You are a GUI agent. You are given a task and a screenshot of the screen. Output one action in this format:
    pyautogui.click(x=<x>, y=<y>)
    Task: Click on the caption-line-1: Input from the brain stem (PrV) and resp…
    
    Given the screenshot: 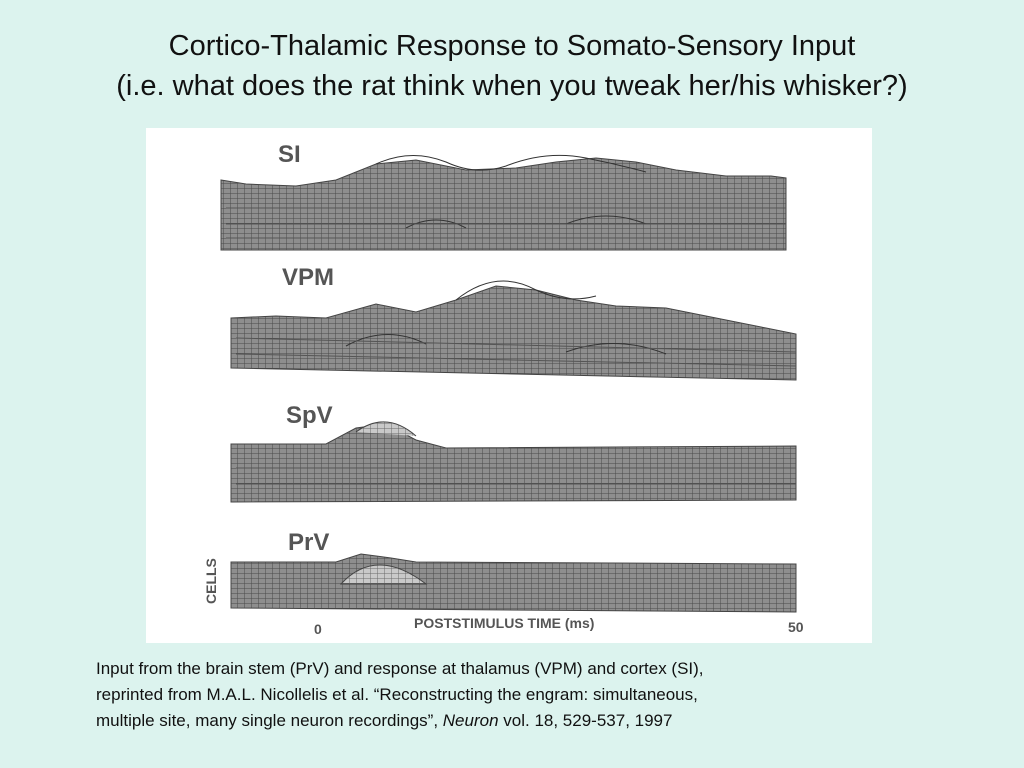 What is the action you would take?
    pyautogui.click(x=400, y=668)
    